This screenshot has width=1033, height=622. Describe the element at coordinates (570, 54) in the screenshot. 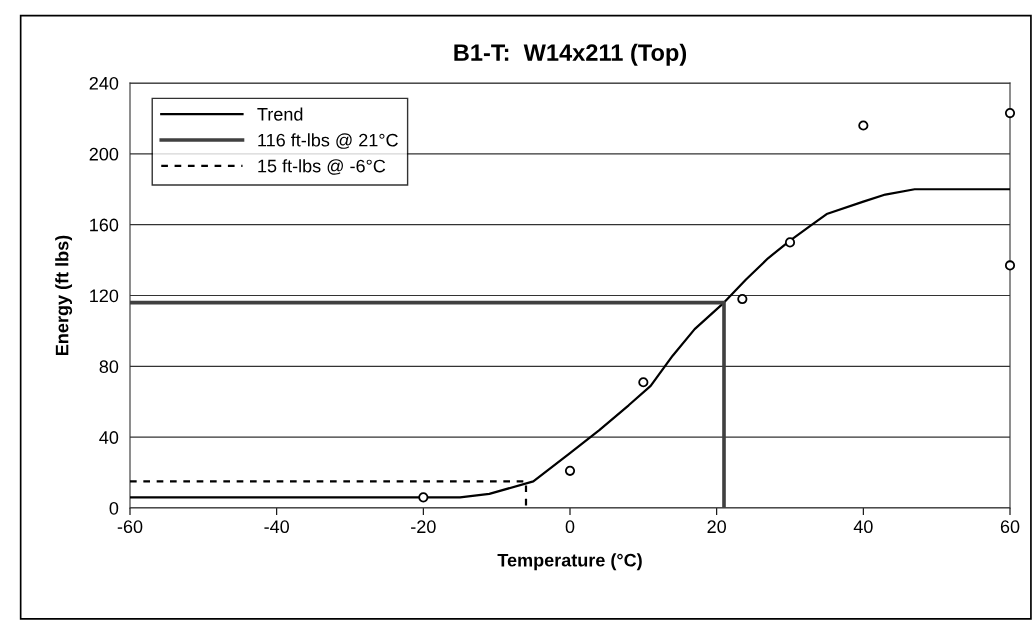

I see `chart-title: B1-T: W14x211 (Top)` at that location.